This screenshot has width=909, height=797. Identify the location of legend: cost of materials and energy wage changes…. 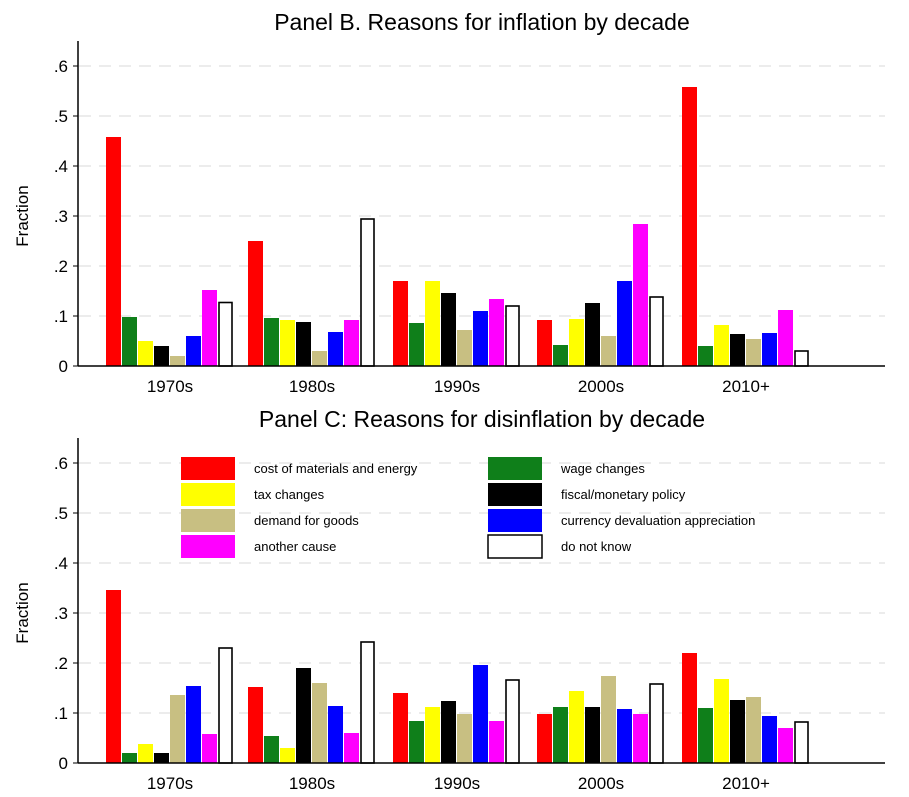
(468, 508).